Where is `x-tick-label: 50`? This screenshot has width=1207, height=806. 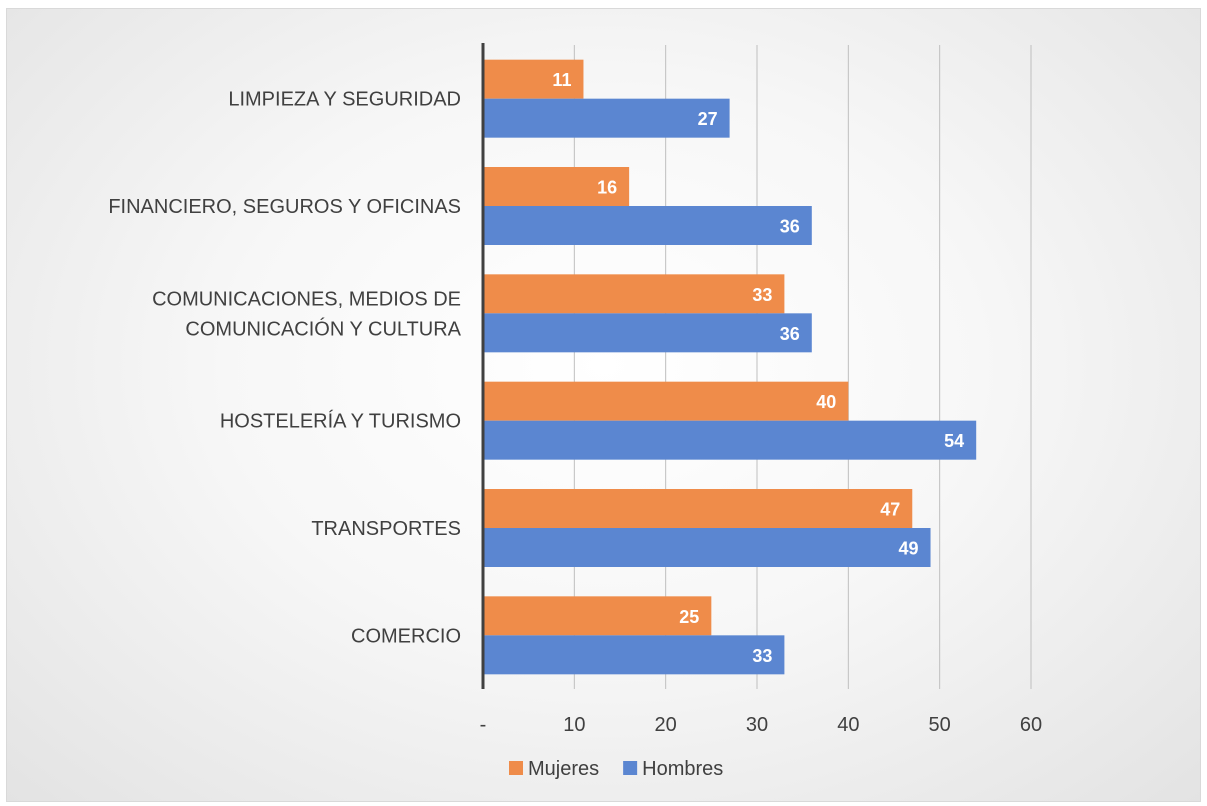
x-tick-label: 50 is located at coordinates (940, 725).